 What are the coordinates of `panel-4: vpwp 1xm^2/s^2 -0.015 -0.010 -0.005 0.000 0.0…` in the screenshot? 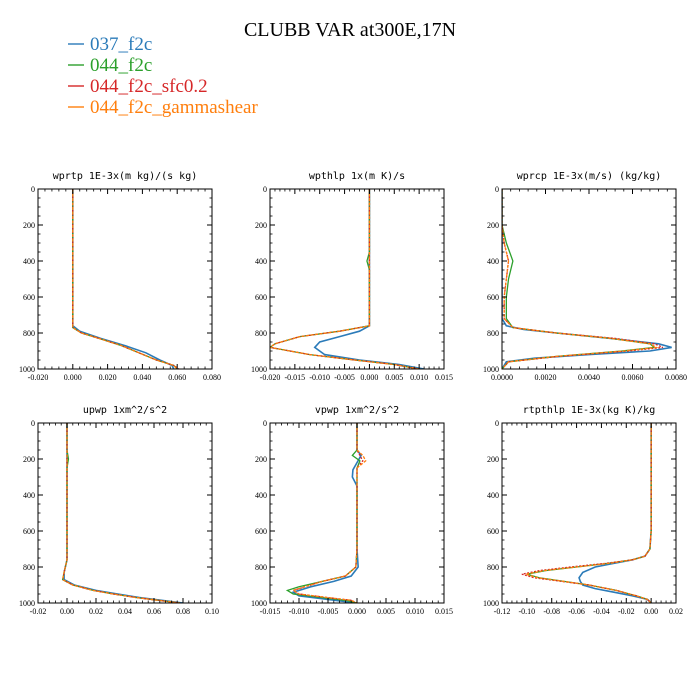 It's located at (352, 510).